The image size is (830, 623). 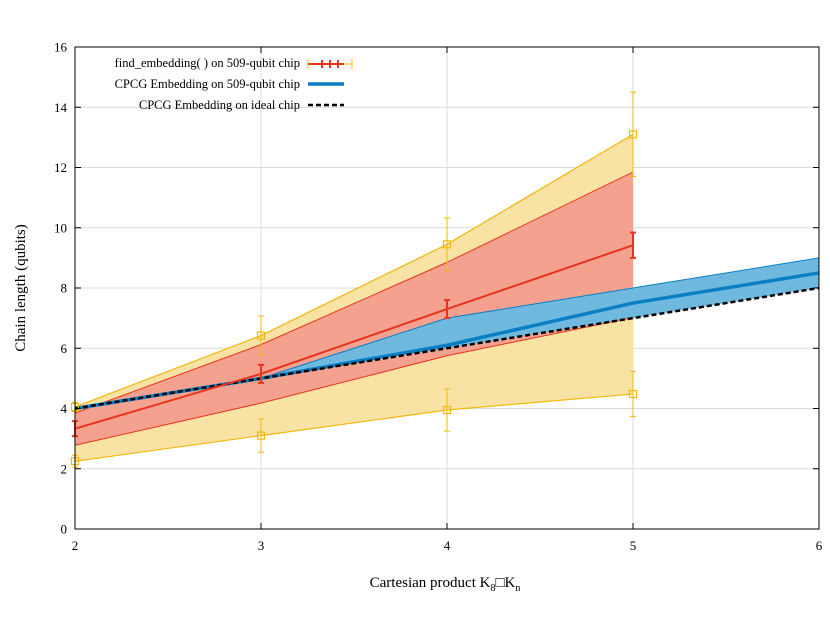 I want to click on legend-label-find-embedding: find_embedding( ) on 509-qubit chip, so click(x=207, y=63).